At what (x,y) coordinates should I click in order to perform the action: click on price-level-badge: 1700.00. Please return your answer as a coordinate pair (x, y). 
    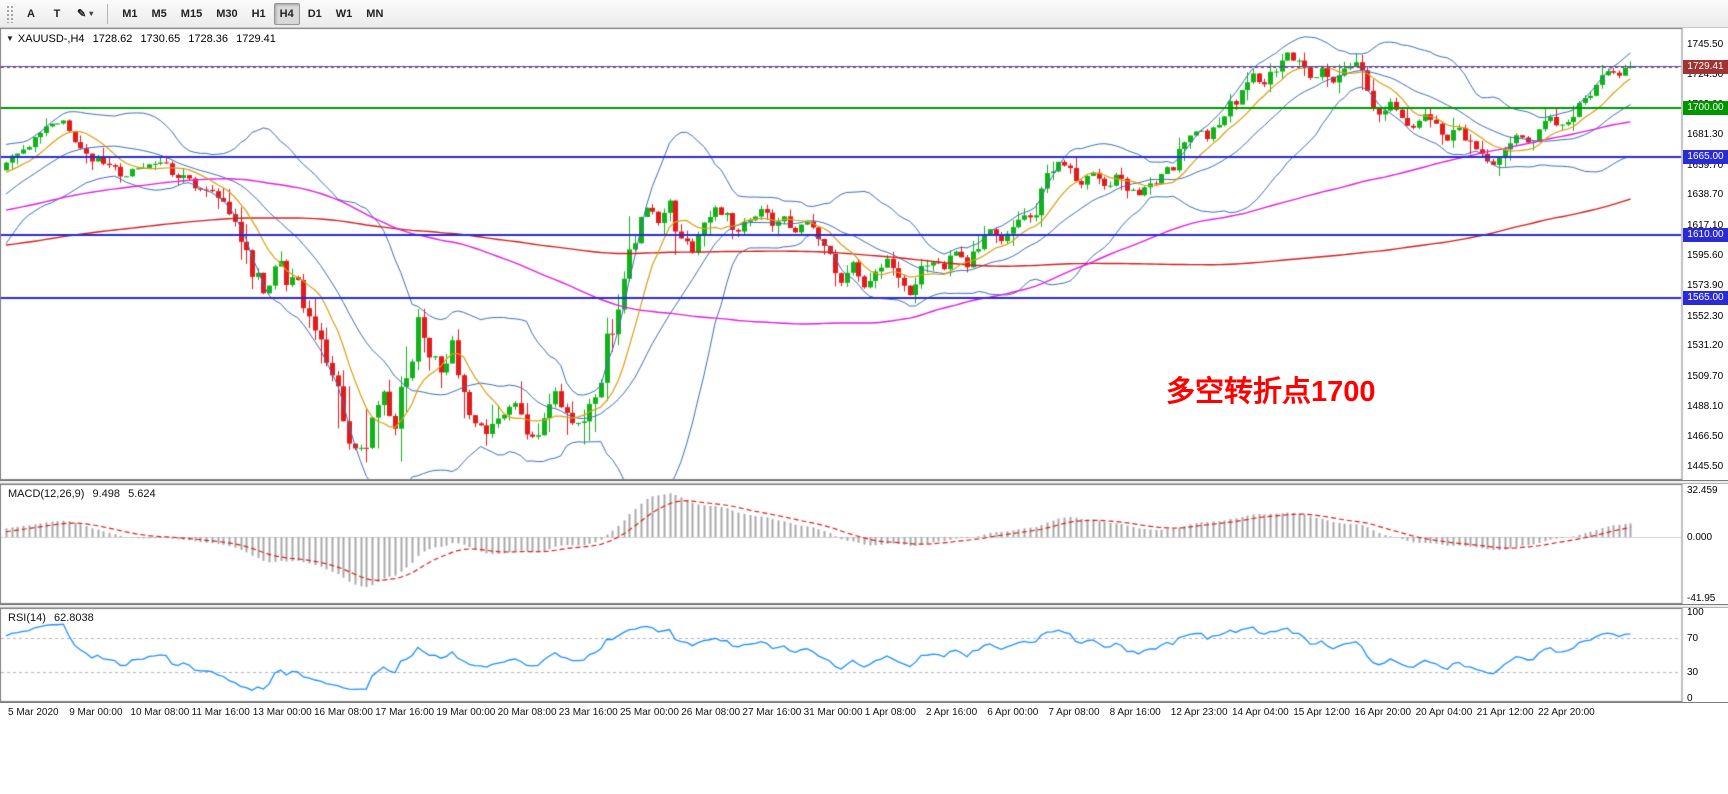
    Looking at the image, I should click on (1705, 108).